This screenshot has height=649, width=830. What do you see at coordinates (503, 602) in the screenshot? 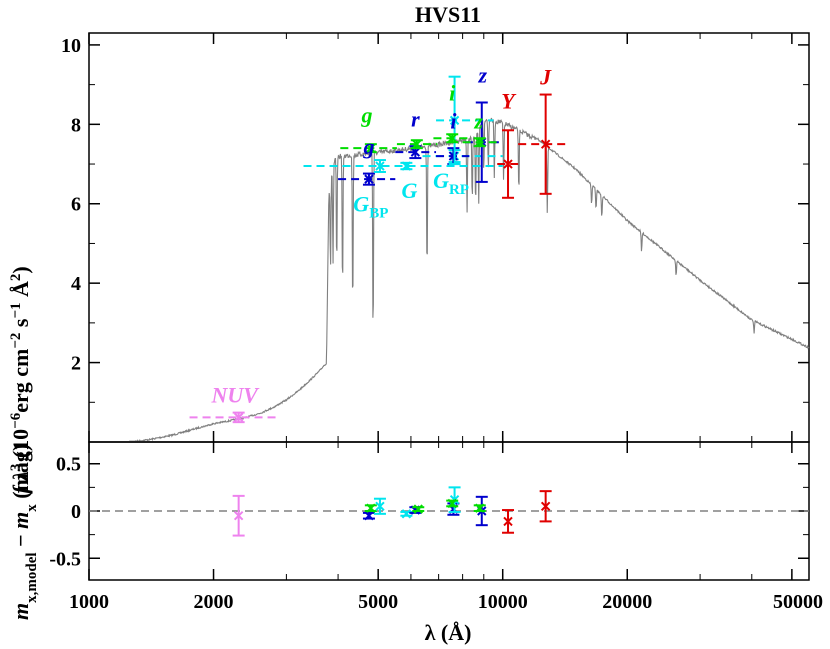
I see `x-tick-label: 10000` at bounding box center [503, 602].